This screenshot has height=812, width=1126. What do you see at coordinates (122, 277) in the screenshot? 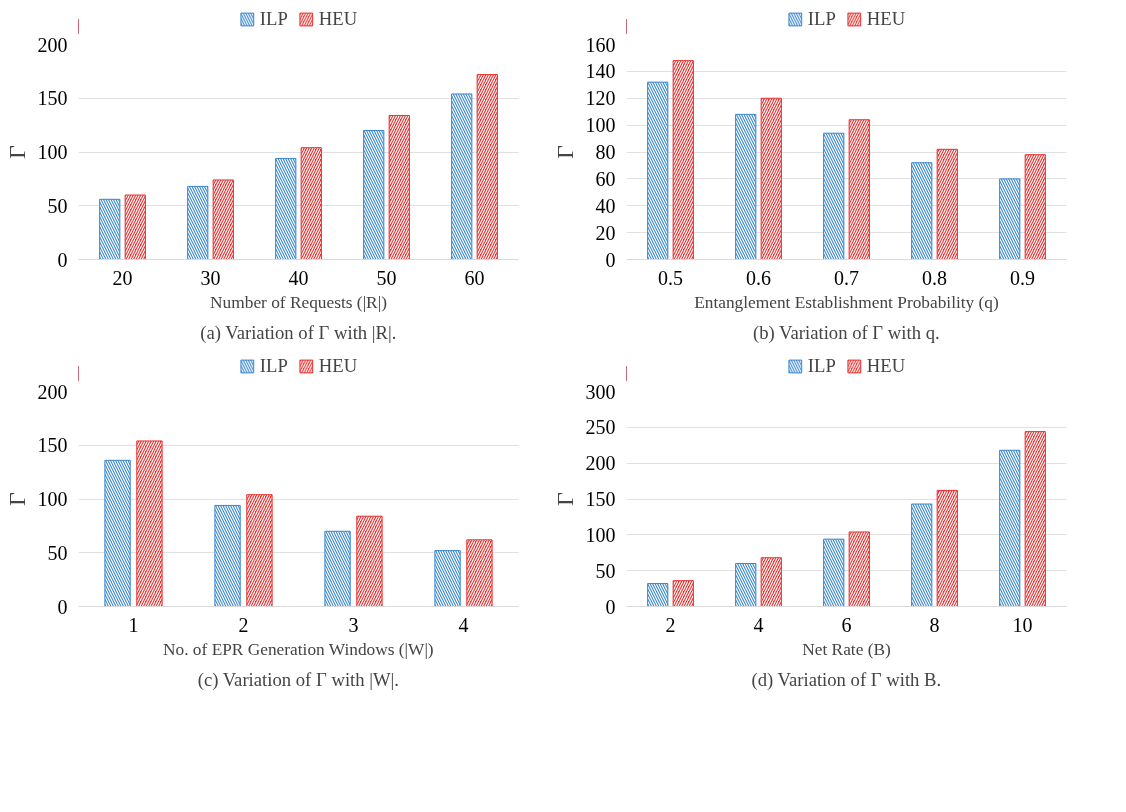
I see `x-tick-label: 20` at bounding box center [122, 277].